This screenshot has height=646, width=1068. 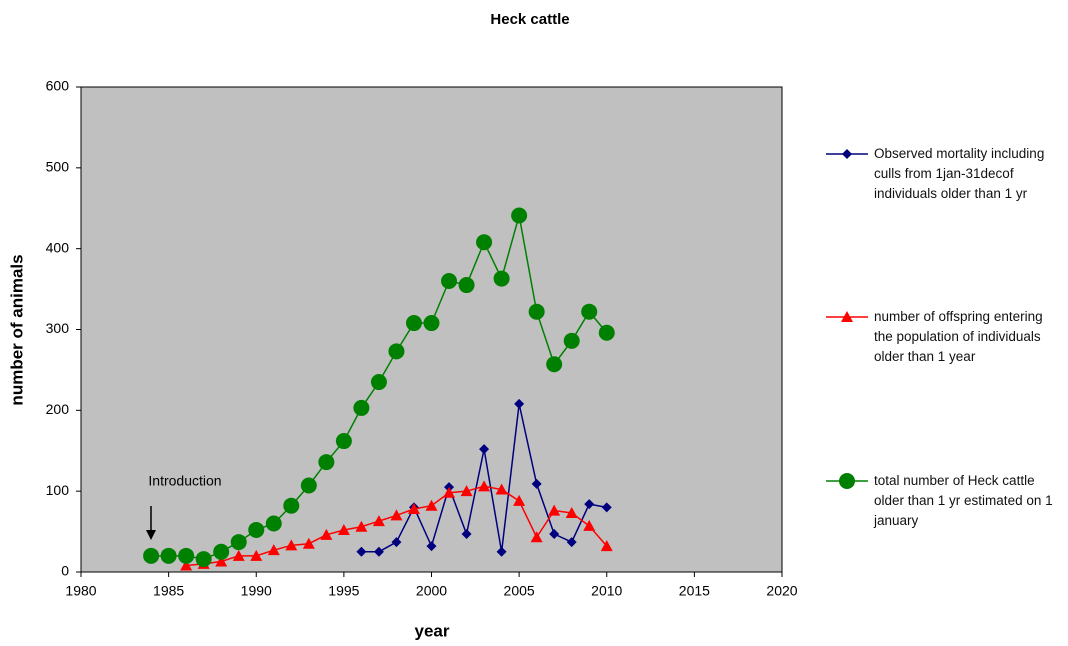 What do you see at coordinates (343, 591) in the screenshot?
I see `x-tick-label: 1995` at bounding box center [343, 591].